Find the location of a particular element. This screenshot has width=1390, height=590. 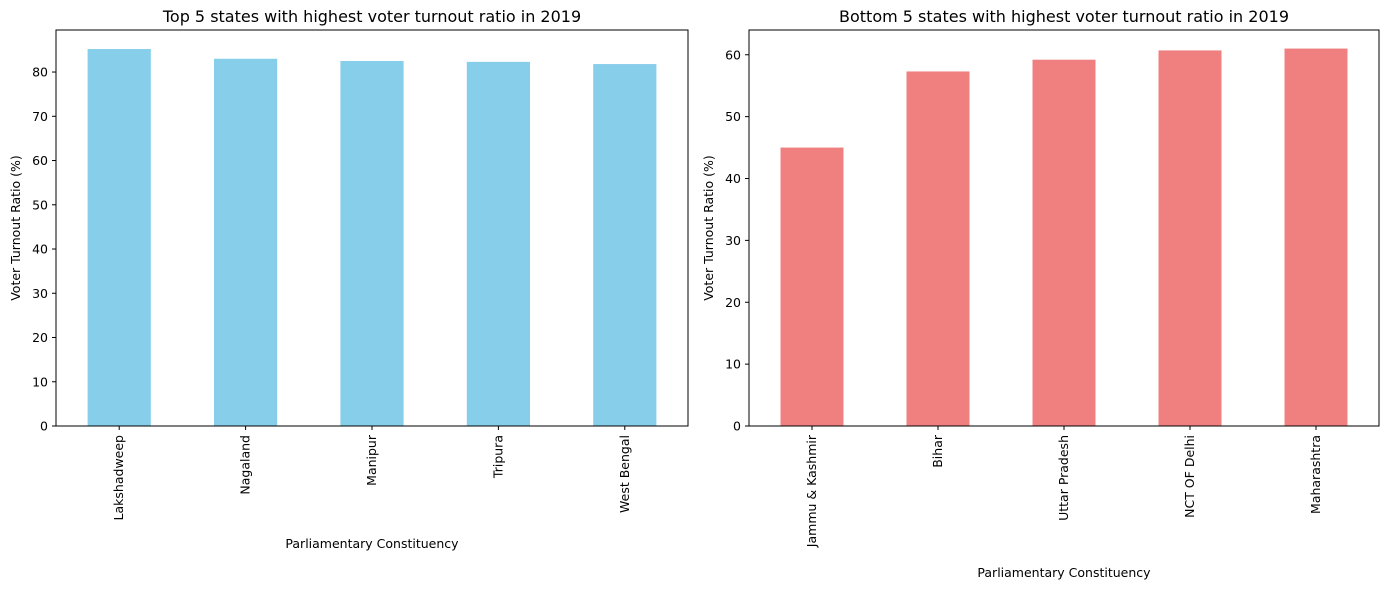

x-tick-label: Maharashtra is located at coordinates (1315, 474).